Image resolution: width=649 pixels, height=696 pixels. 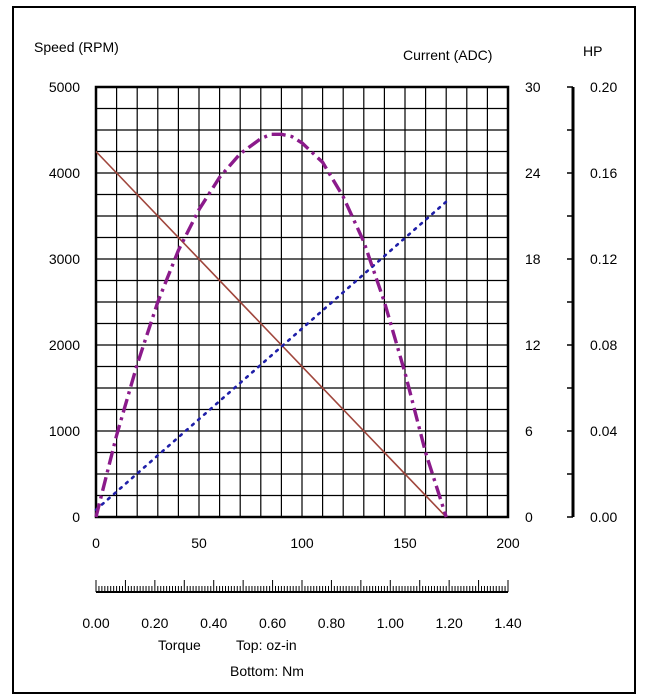 I want to click on current-tick-label: 0, so click(x=529, y=517).